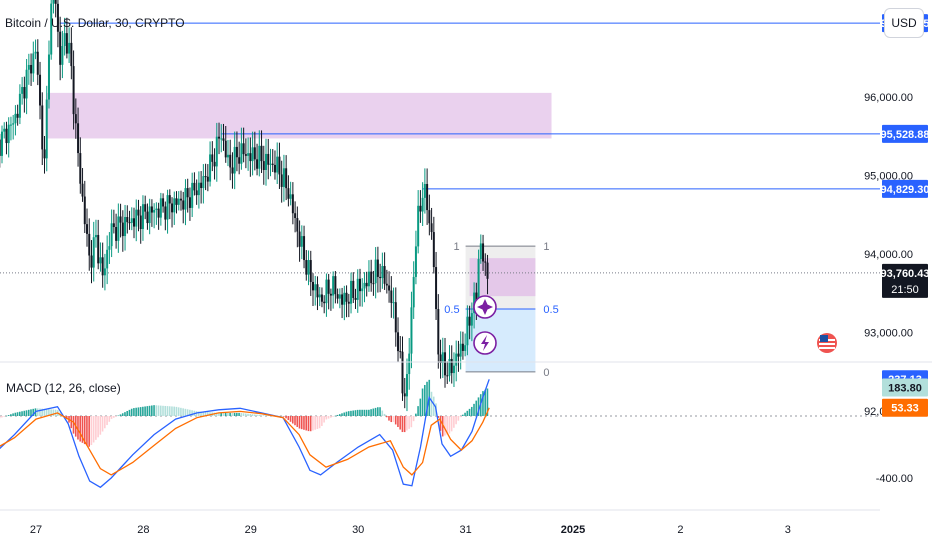  Describe the element at coordinates (501, 310) in the screenshot. I see `fibonacci-retracement: 1 0.5 1 0.5 0` at that location.